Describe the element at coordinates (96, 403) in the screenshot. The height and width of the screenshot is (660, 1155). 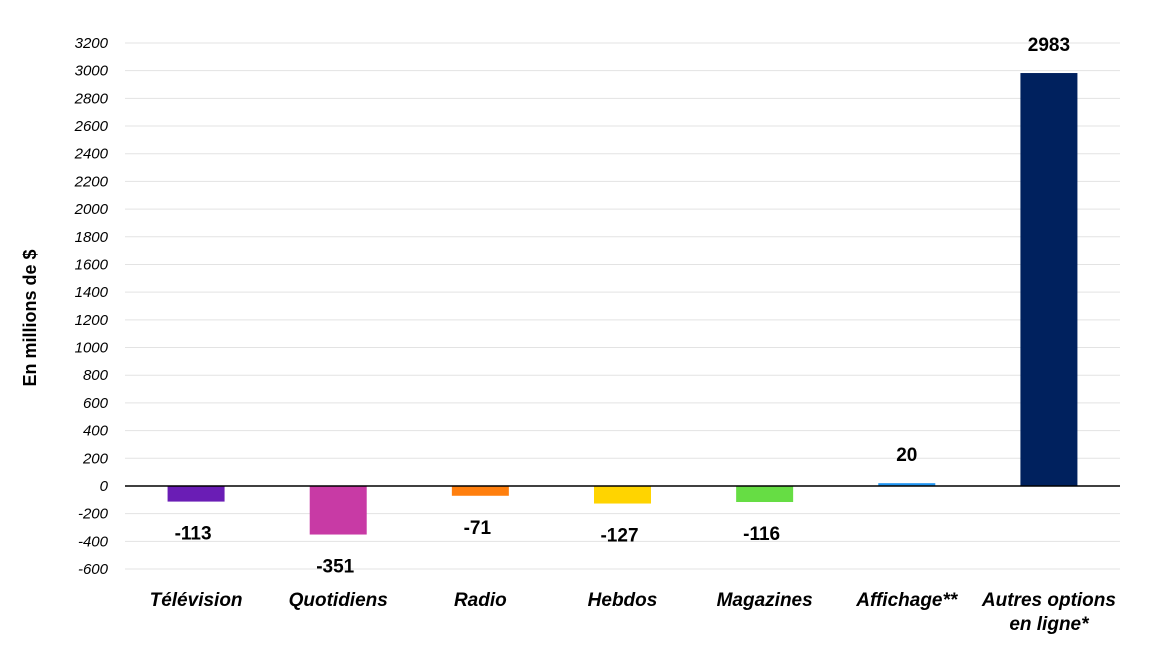
I see `y-tick-label: 600` at that location.